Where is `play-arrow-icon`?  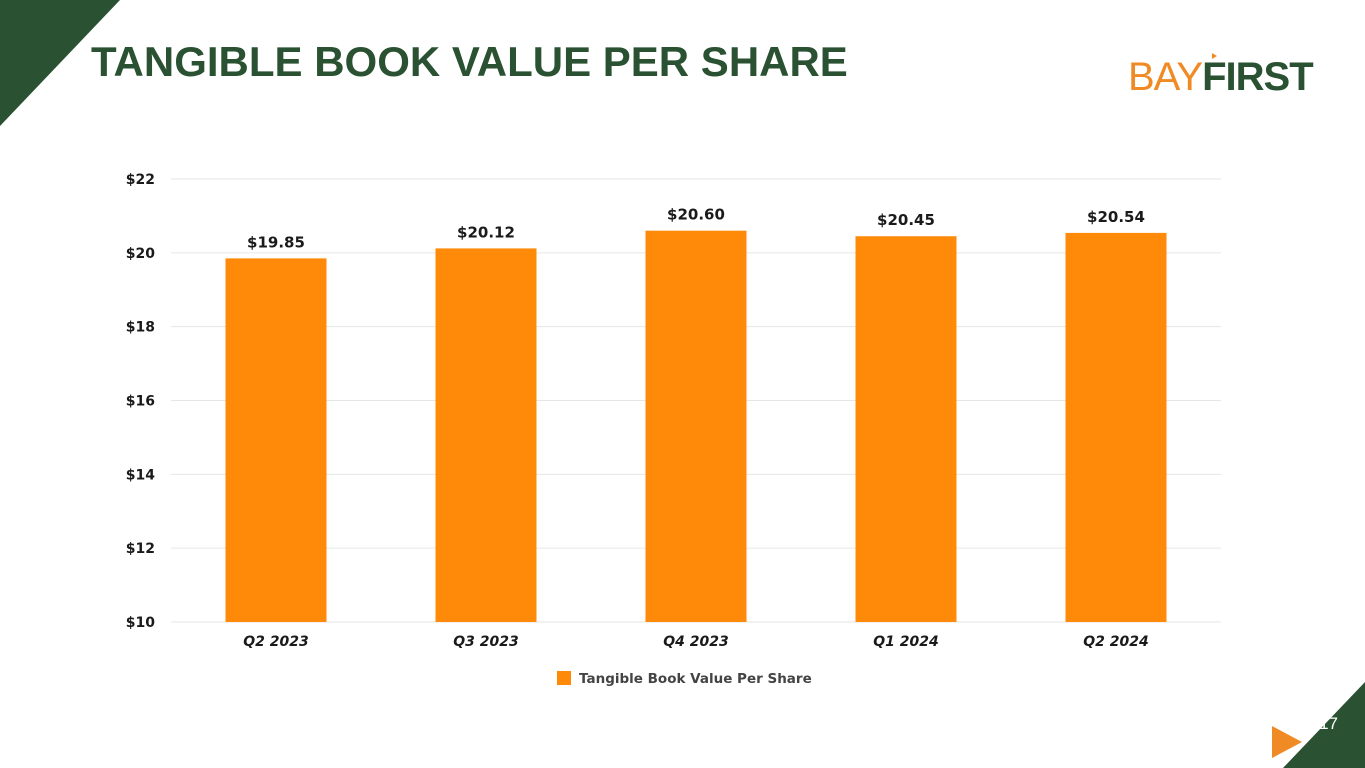 play-arrow-icon is located at coordinates (1287, 742).